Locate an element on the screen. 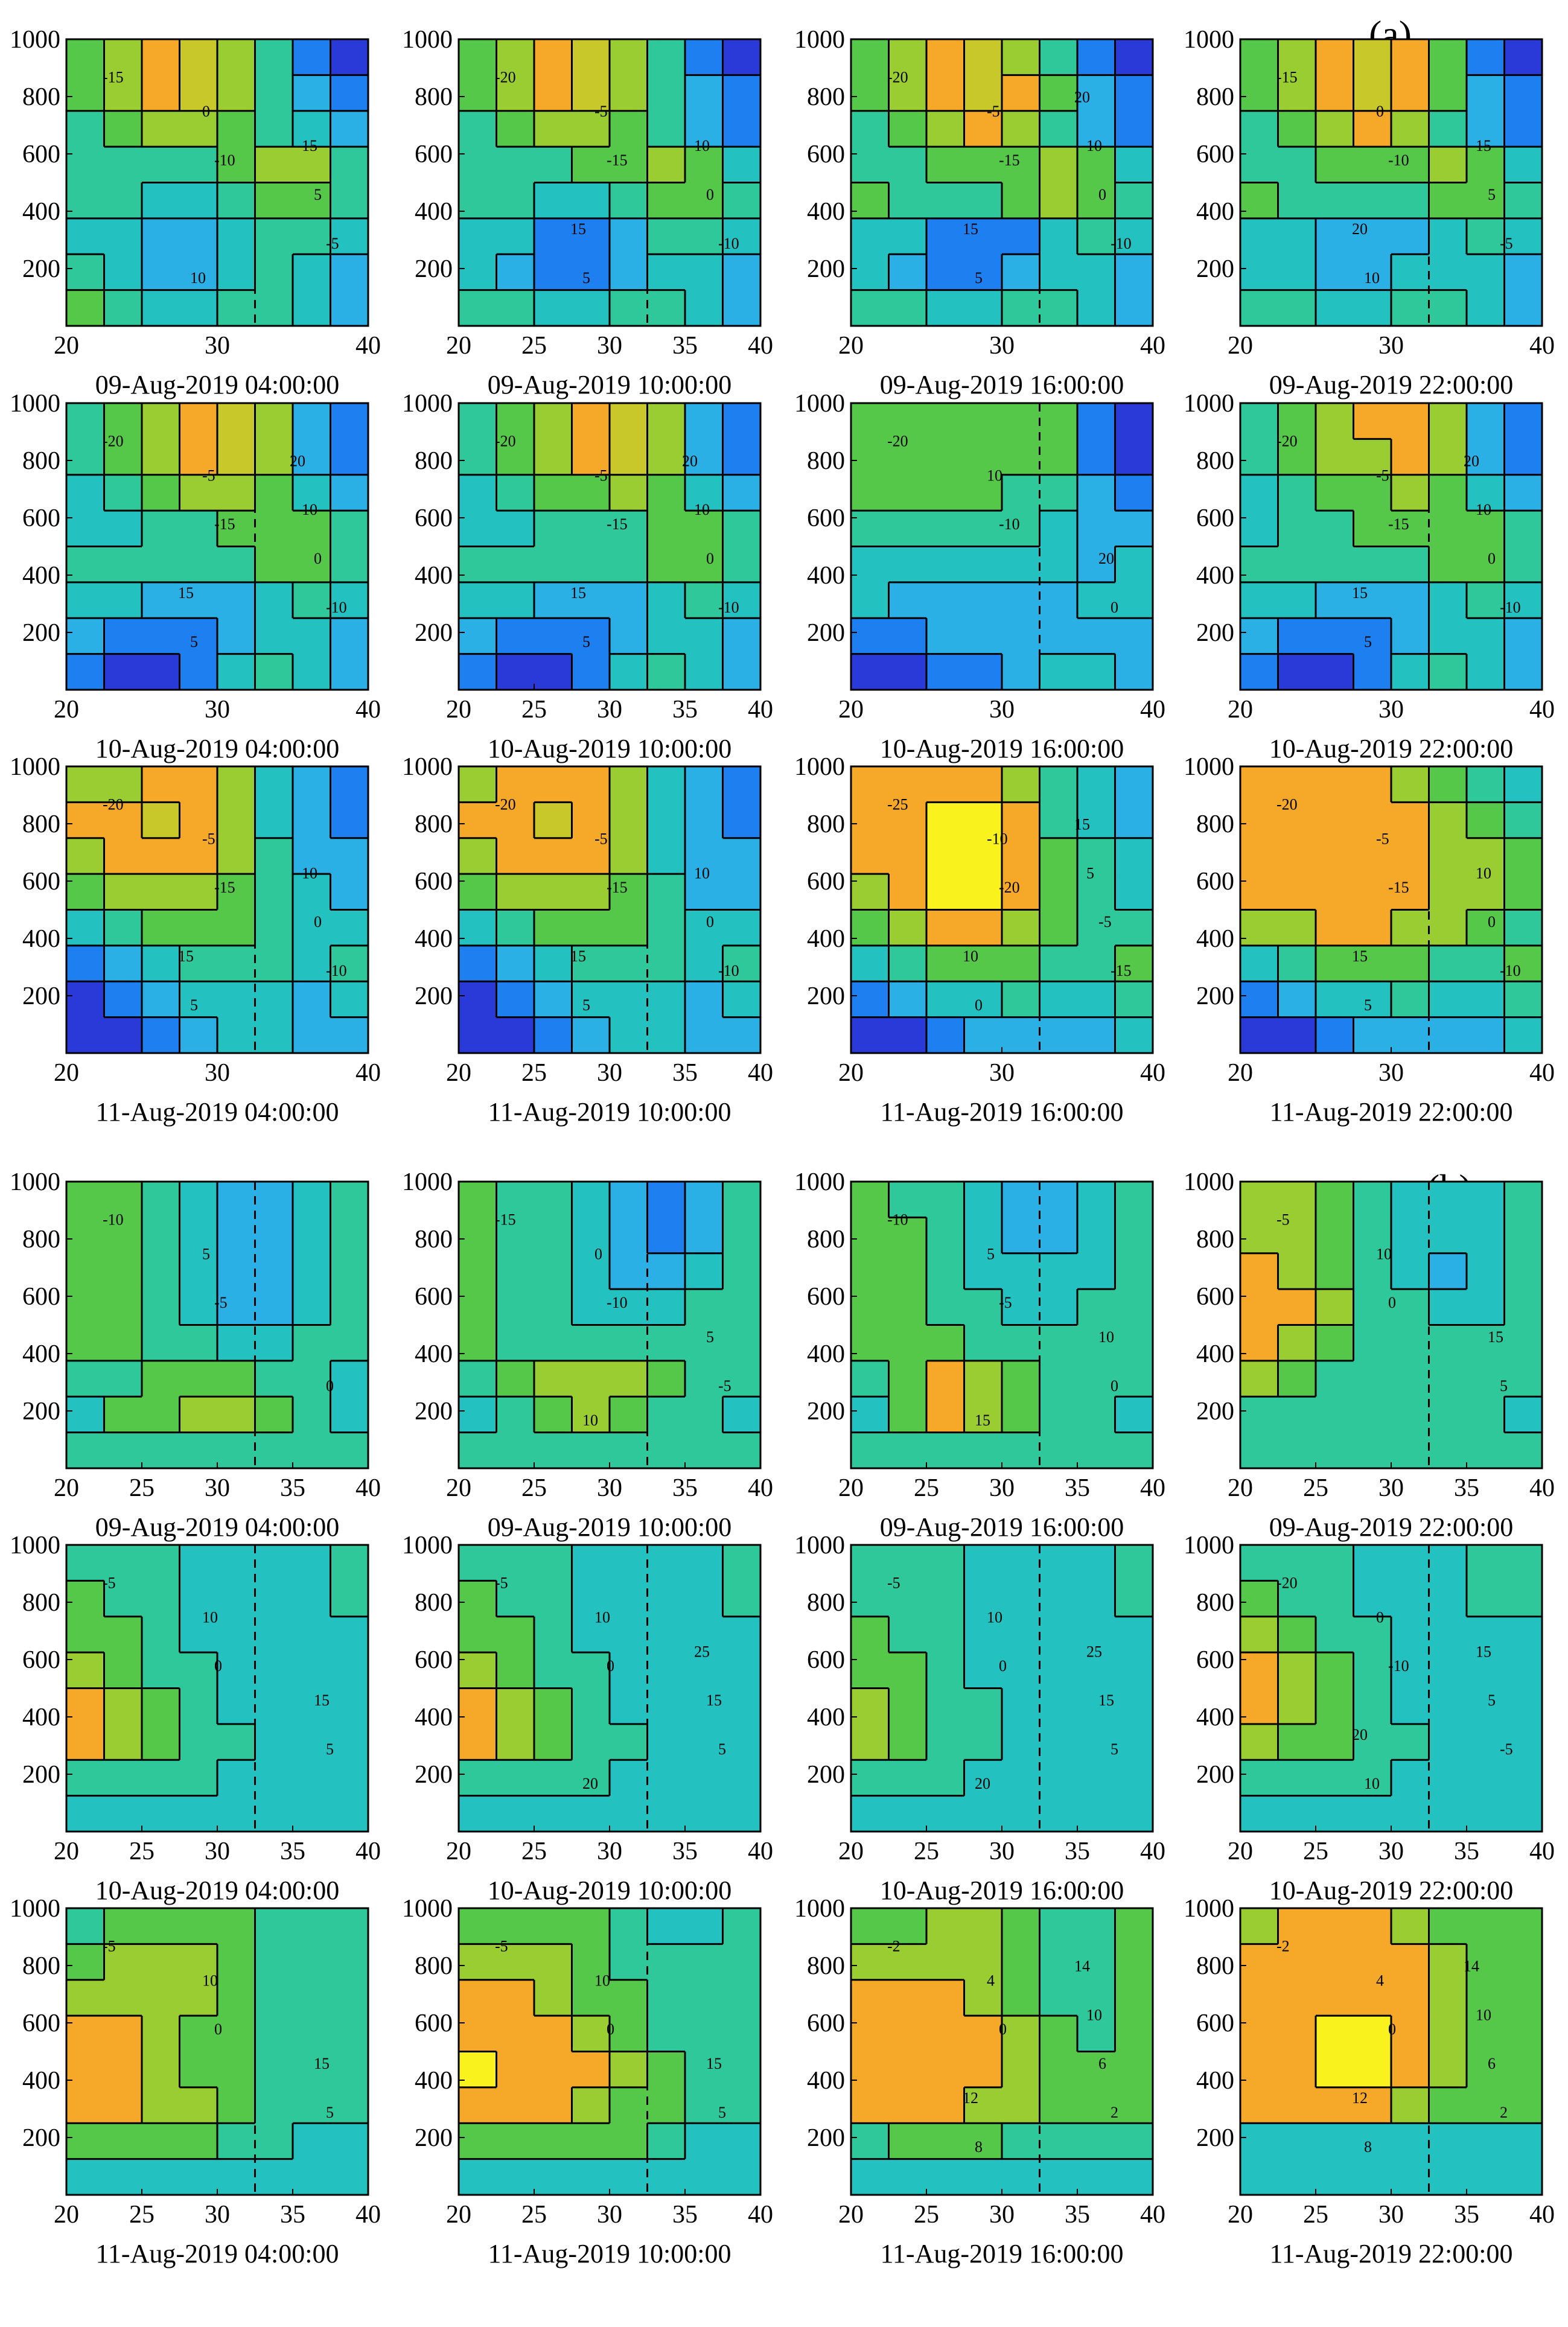 This screenshot has height=2327, width=1568. contour-label: 10 is located at coordinates (1483, 2014).